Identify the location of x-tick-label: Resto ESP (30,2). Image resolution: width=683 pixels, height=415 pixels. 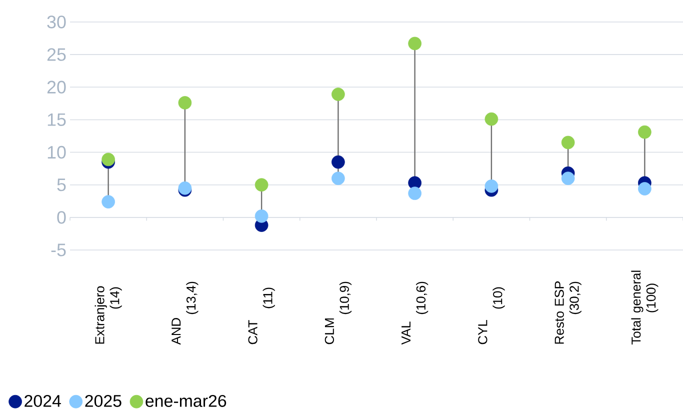
(568, 312).